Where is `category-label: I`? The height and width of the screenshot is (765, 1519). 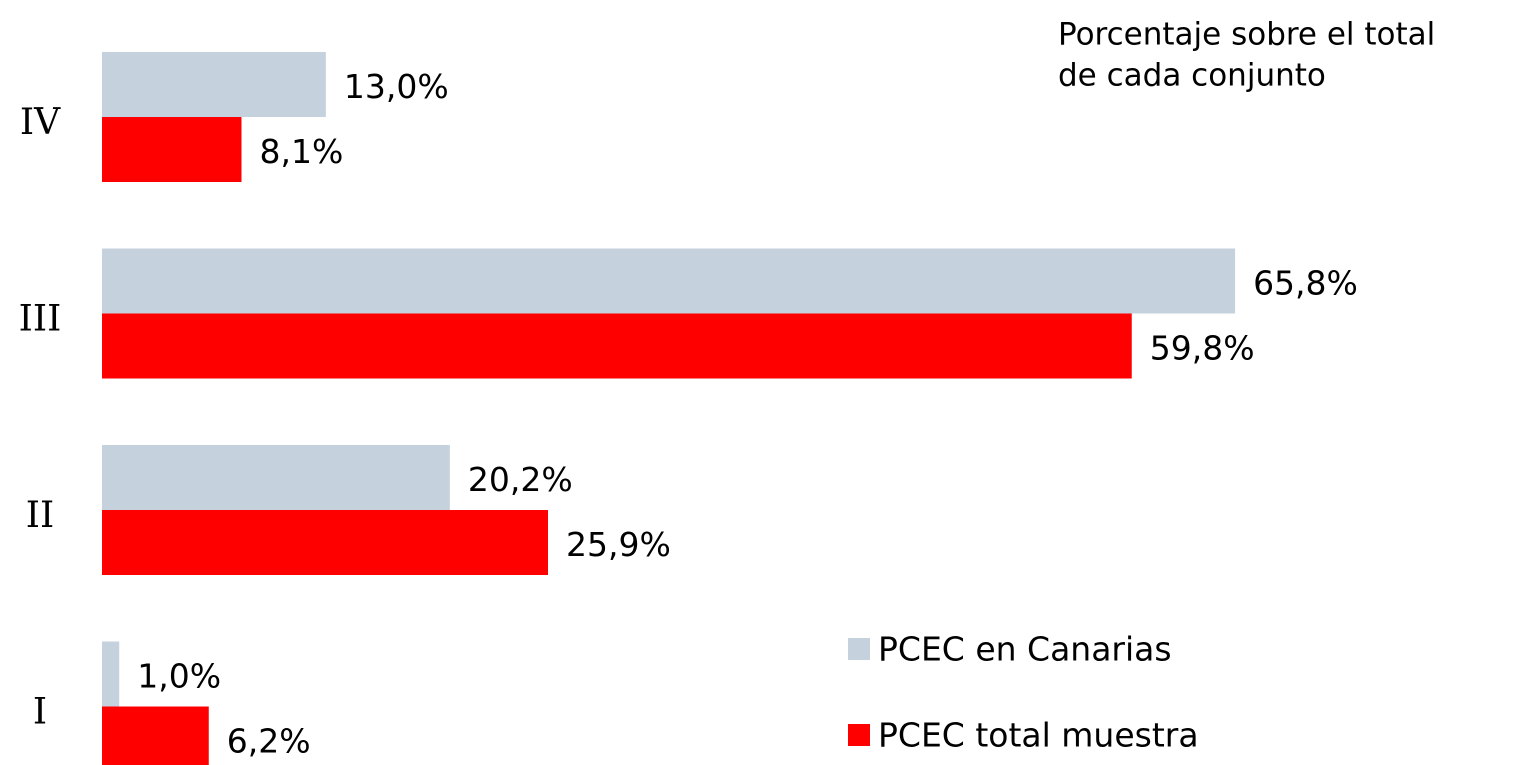 category-label: I is located at coordinates (40, 712).